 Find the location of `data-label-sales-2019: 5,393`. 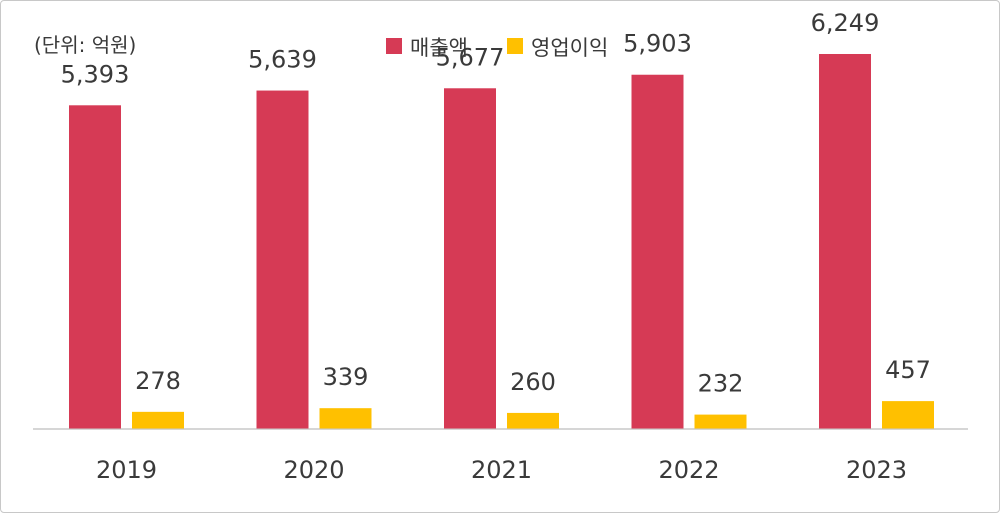

data-label-sales-2019: 5,393 is located at coordinates (95, 74).